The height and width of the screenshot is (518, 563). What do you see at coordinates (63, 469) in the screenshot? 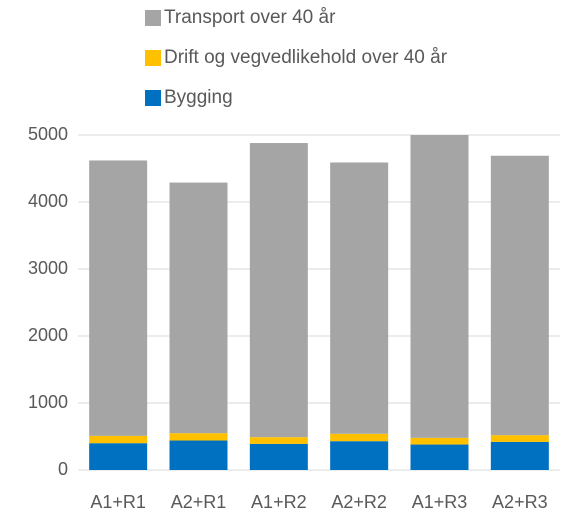
I see `y-tick-label: 0` at bounding box center [63, 469].